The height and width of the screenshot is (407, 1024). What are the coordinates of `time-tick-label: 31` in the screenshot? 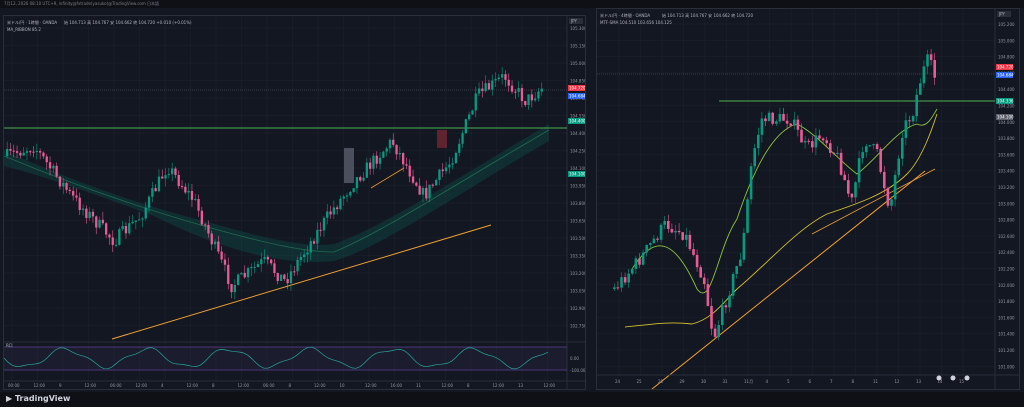 It's located at (726, 381).